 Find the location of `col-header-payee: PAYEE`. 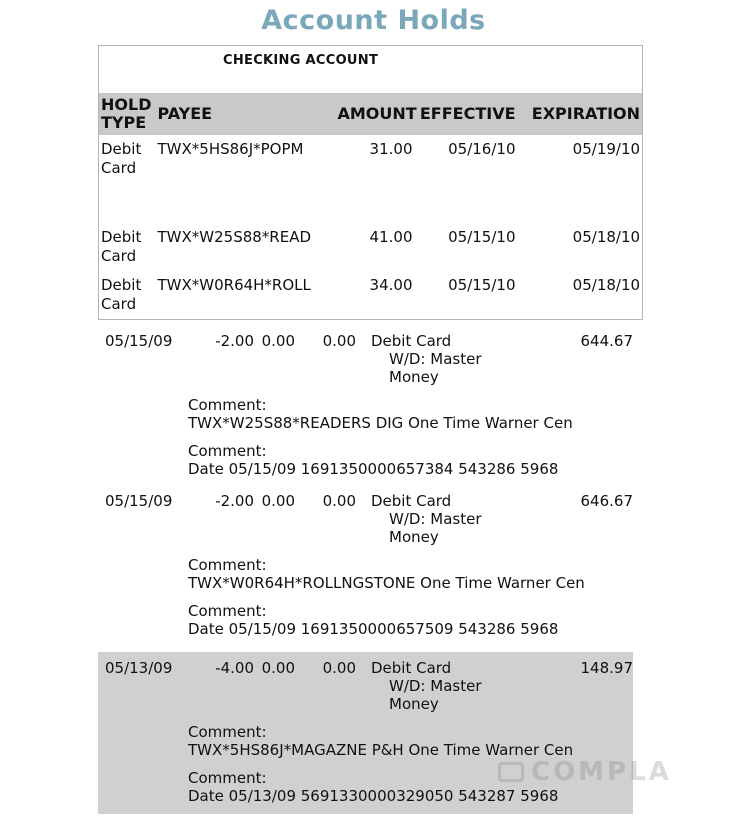

col-header-payee: PAYEE is located at coordinates (245, 113).